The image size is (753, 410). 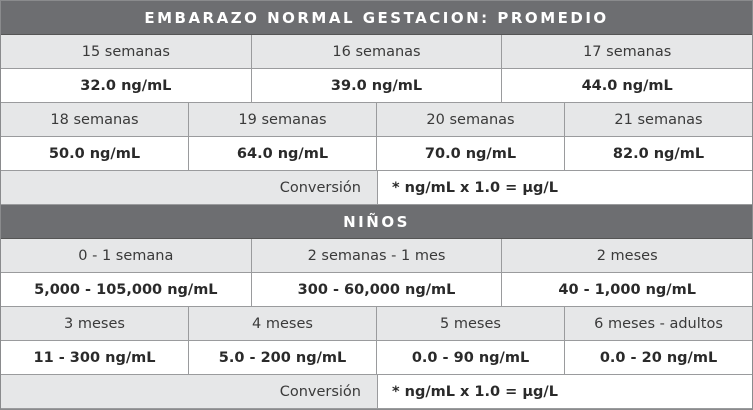 What do you see at coordinates (471, 154) in the screenshot?
I see `range-value: 70.0 ng/mL` at bounding box center [471, 154].